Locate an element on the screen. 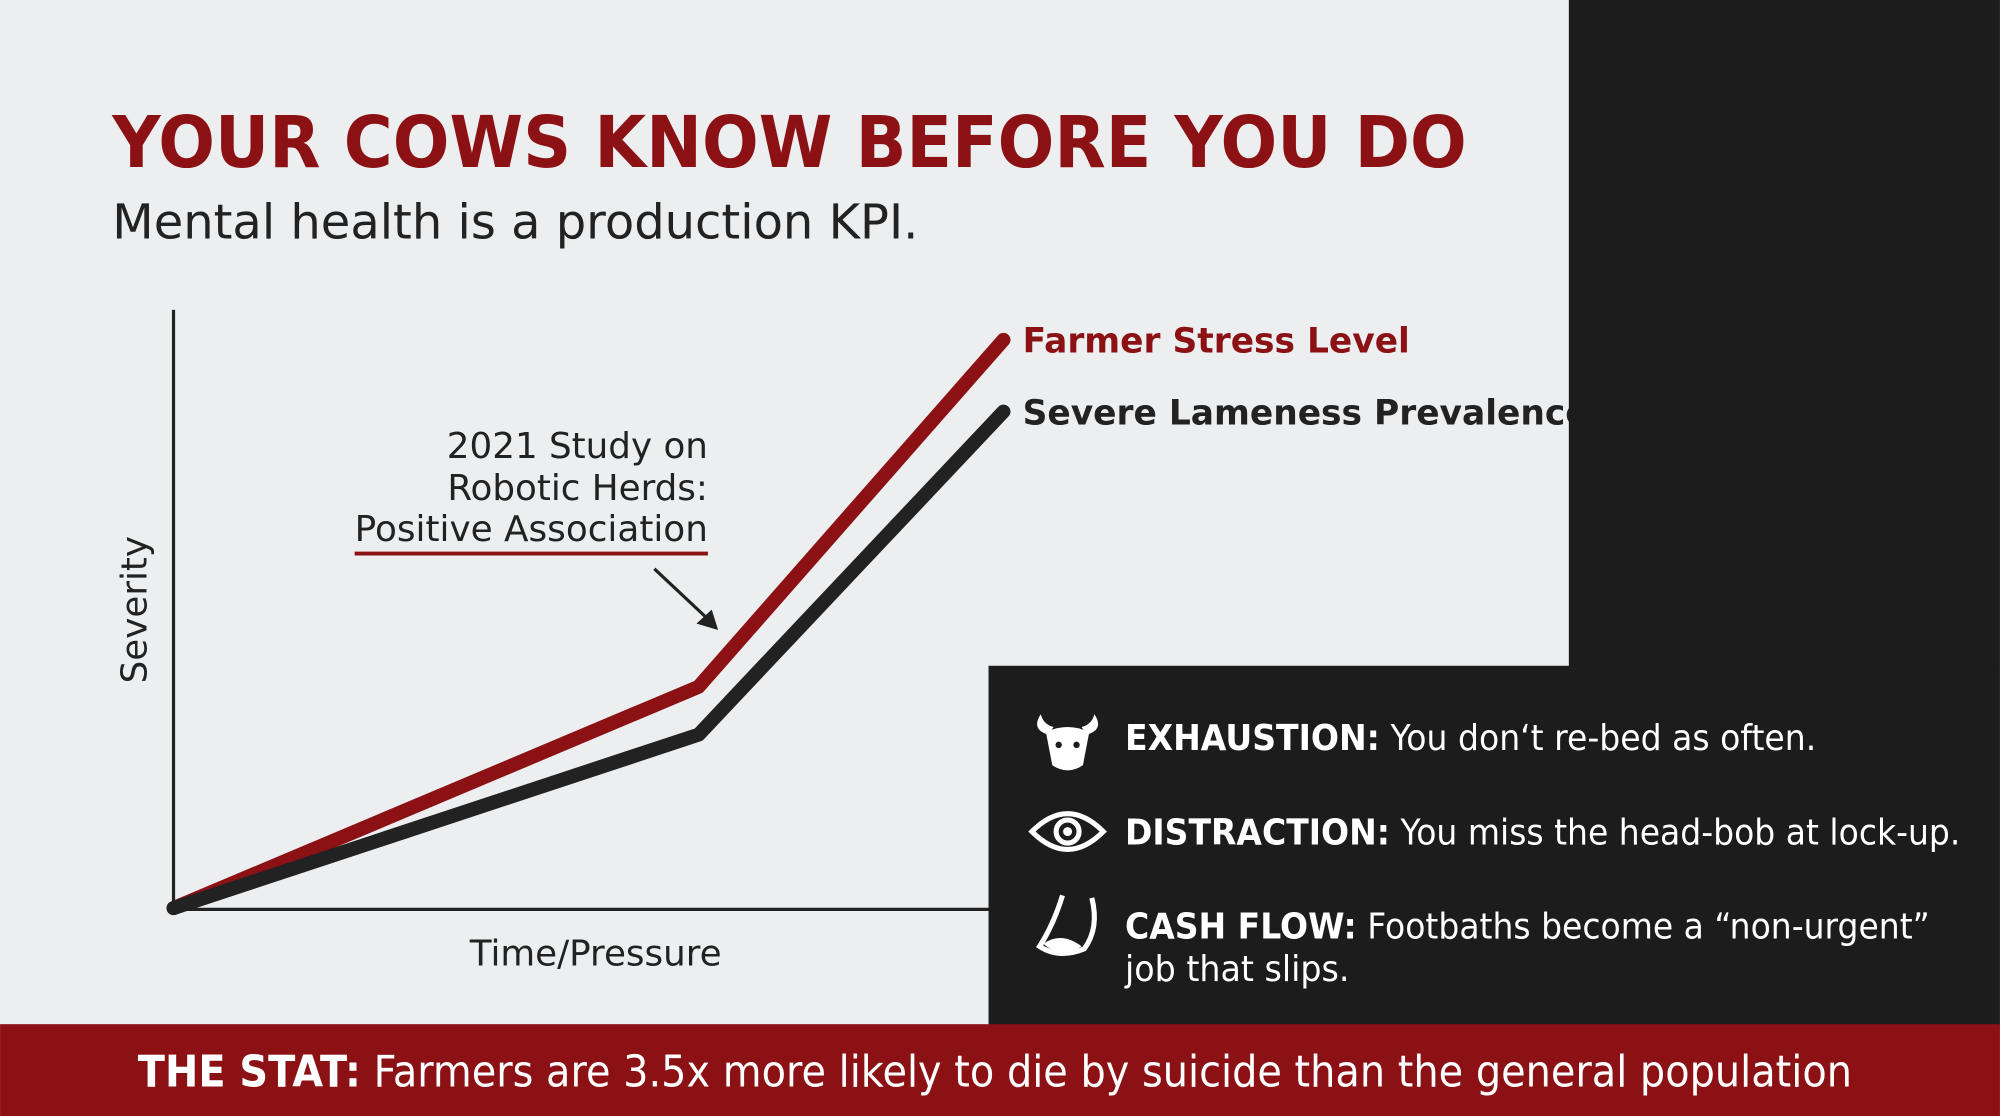 The height and width of the screenshot is (1116, 2000). y-axis-label: Severity is located at coordinates (135, 609).